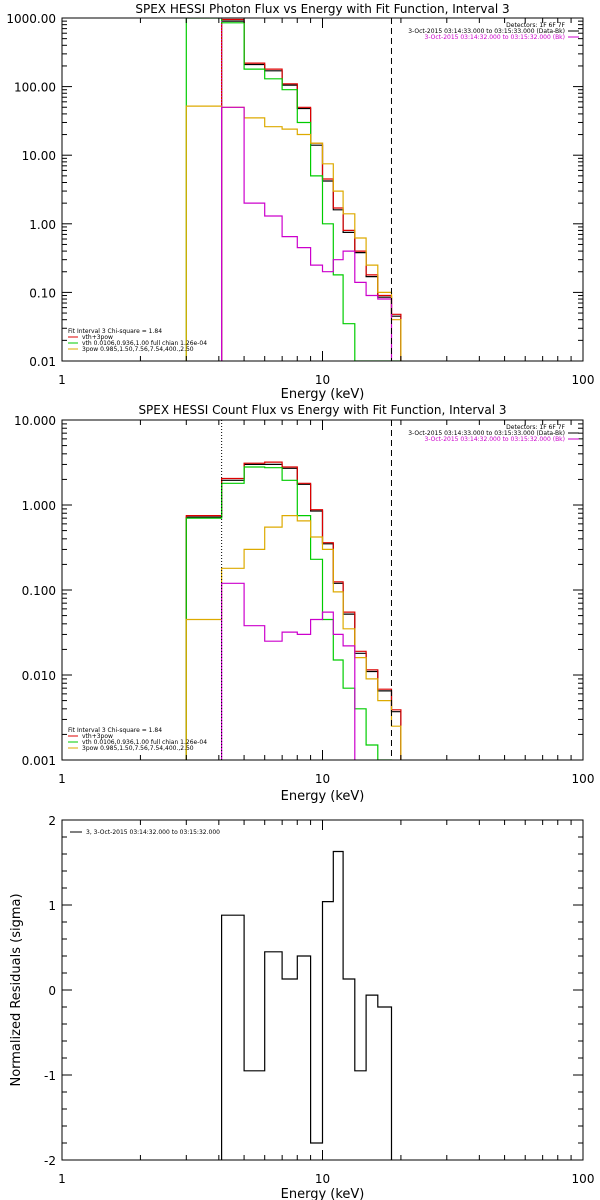  I want to click on y-tick-label: 1.00, so click(42, 225).